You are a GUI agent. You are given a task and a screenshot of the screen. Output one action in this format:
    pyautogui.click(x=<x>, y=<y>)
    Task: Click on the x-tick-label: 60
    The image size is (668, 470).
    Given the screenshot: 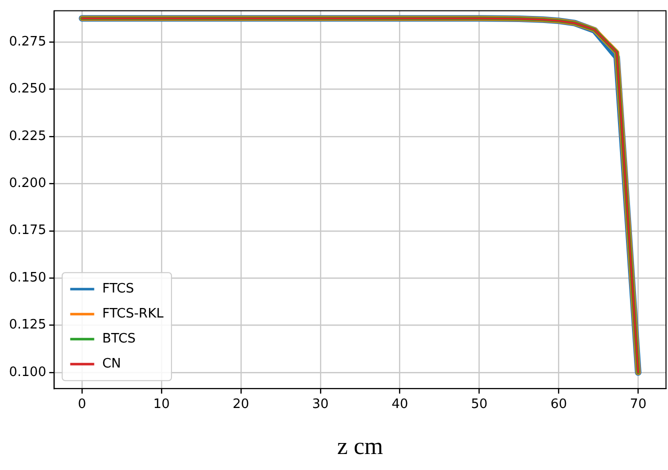 What is the action you would take?
    pyautogui.click(x=559, y=404)
    